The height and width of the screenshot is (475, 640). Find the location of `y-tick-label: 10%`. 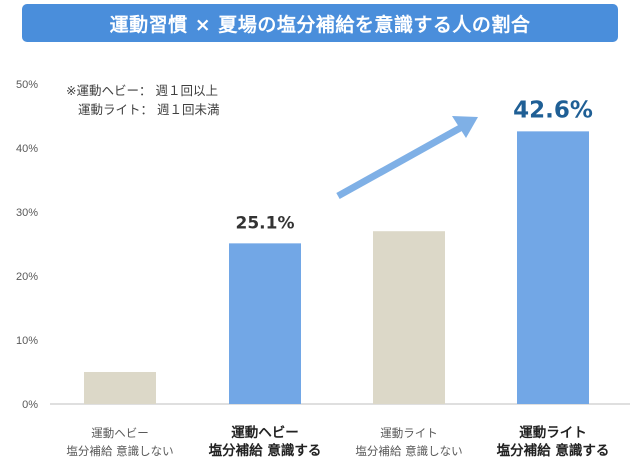

y-tick-label: 10% is located at coordinates (27, 341).